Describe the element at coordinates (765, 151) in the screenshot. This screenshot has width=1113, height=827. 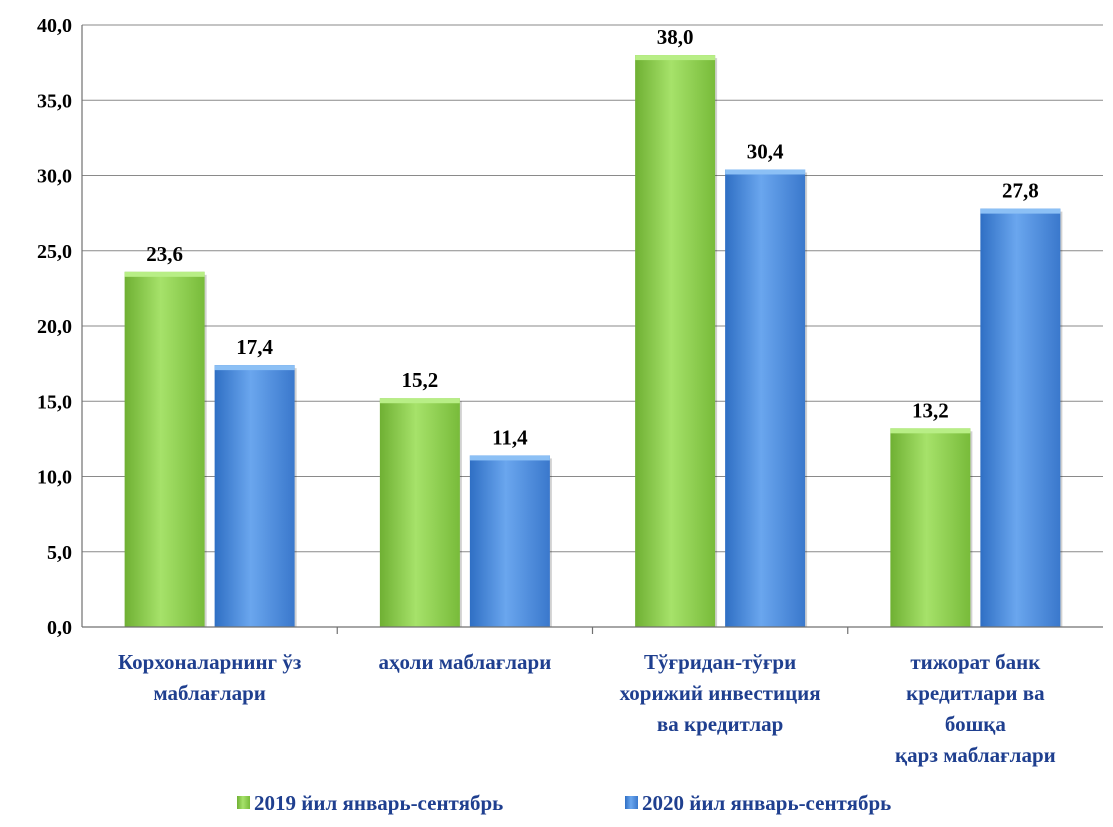
I see `data-label: 30,4` at that location.